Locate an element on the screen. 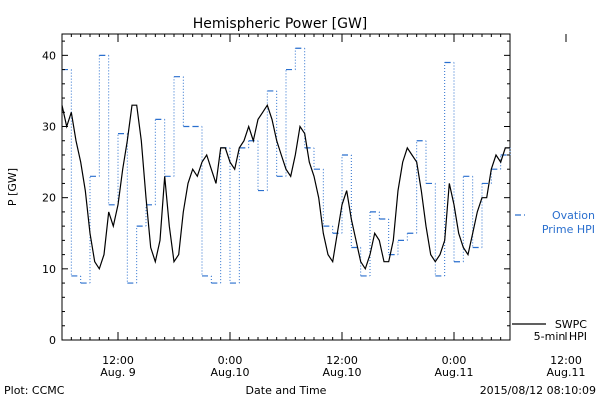 The width and height of the screenshot is (600, 400). footer-timestamp: 2015/08/12 08:10:09 is located at coordinates (538, 390).